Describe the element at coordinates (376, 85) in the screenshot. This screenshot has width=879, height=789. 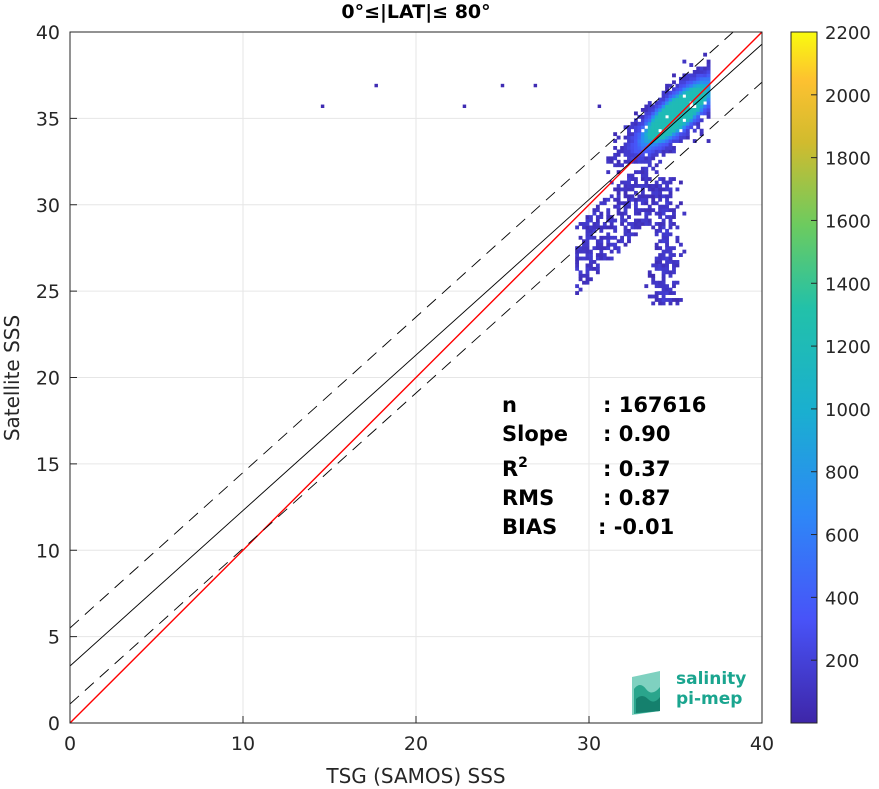
I see `outlier-point` at that location.